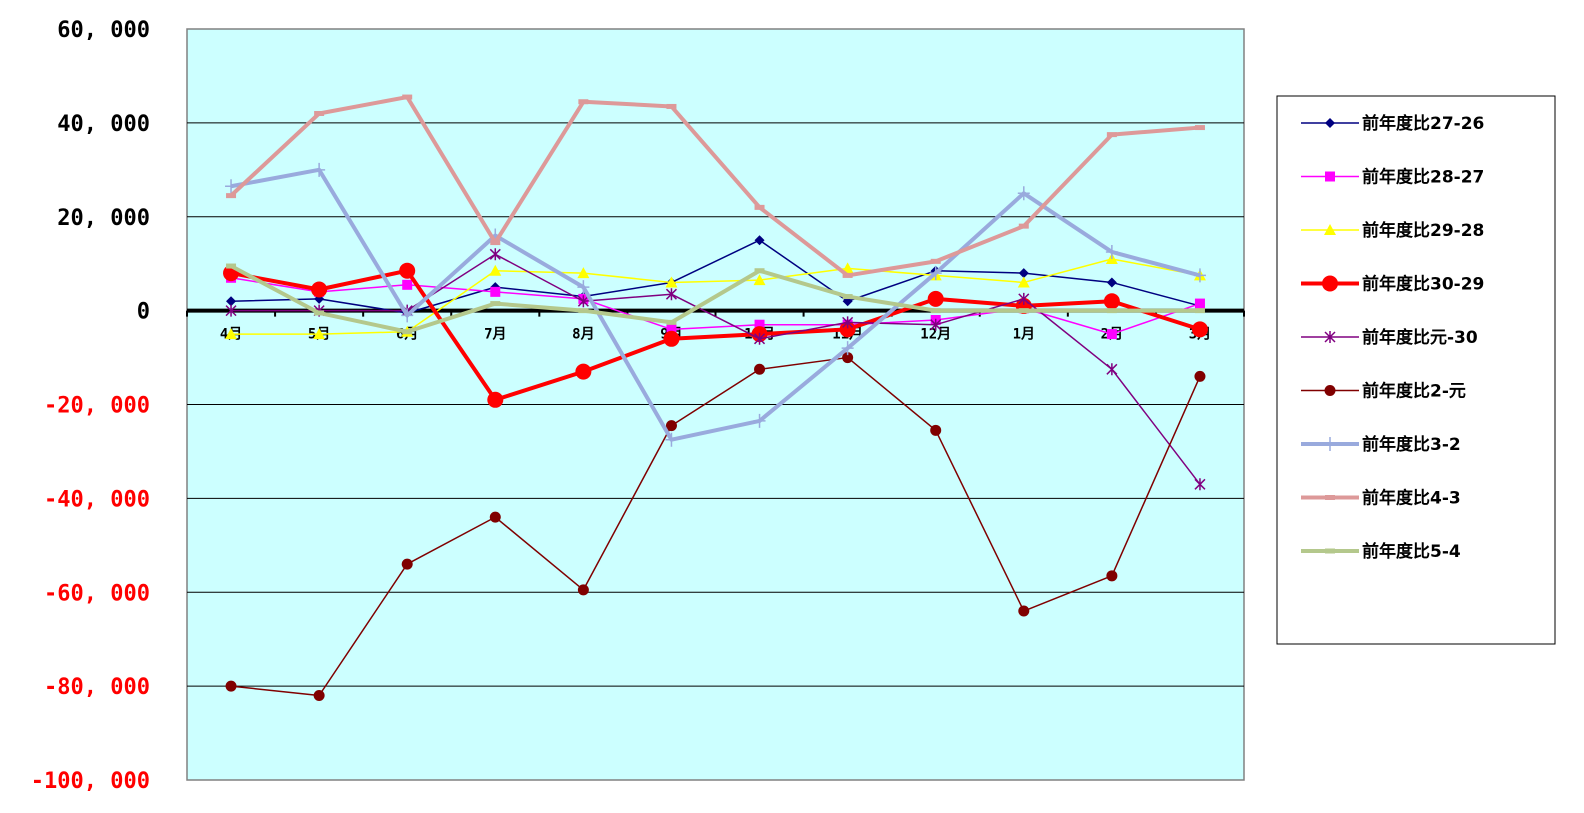  What do you see at coordinates (97, 406) in the screenshot?
I see `y-tick-label: -20, 000` at bounding box center [97, 406].